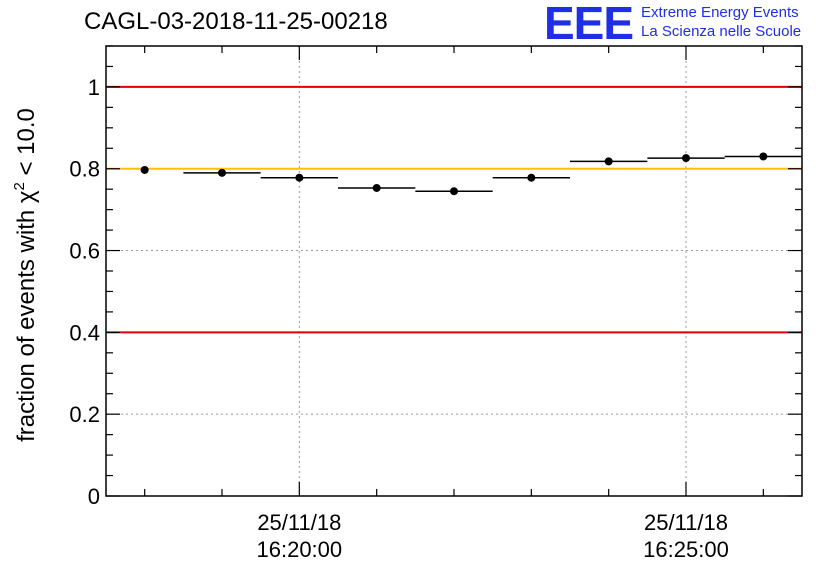 This screenshot has height=572, width=836. I want to click on x-tick-label-time: 16:25:00, so click(686, 549).